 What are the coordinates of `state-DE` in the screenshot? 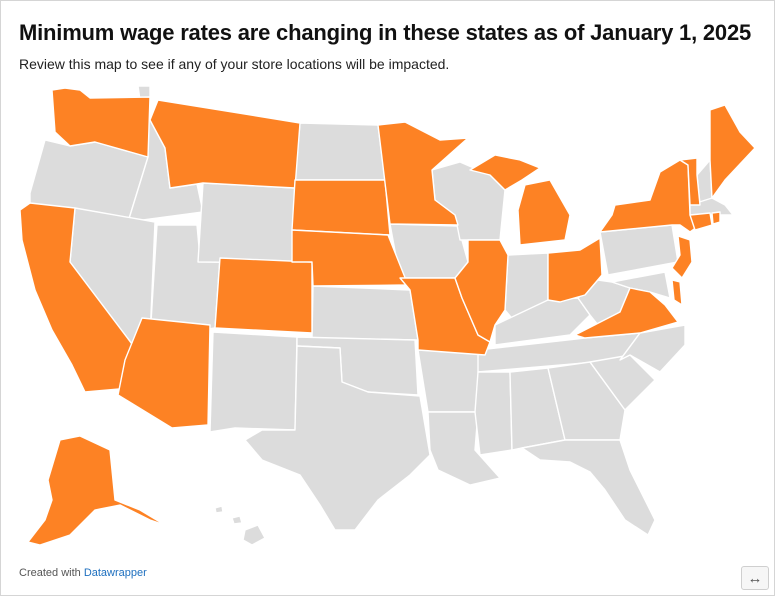 It's located at (677, 292).